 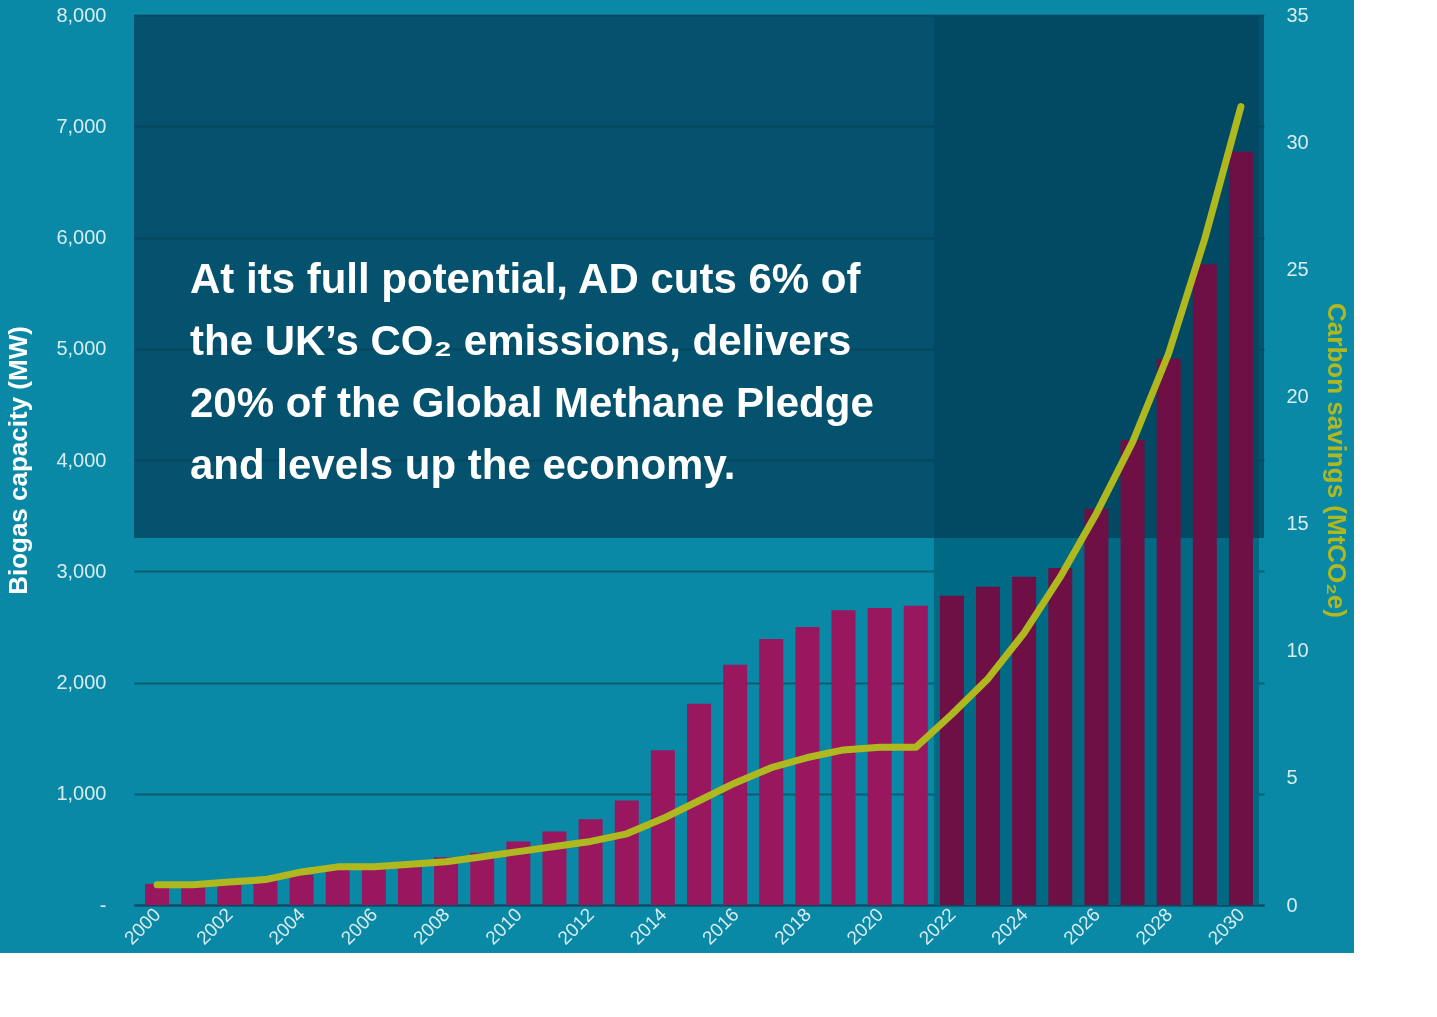 What do you see at coordinates (81, 348) in the screenshot?
I see `y-tick-label: 5,000` at bounding box center [81, 348].